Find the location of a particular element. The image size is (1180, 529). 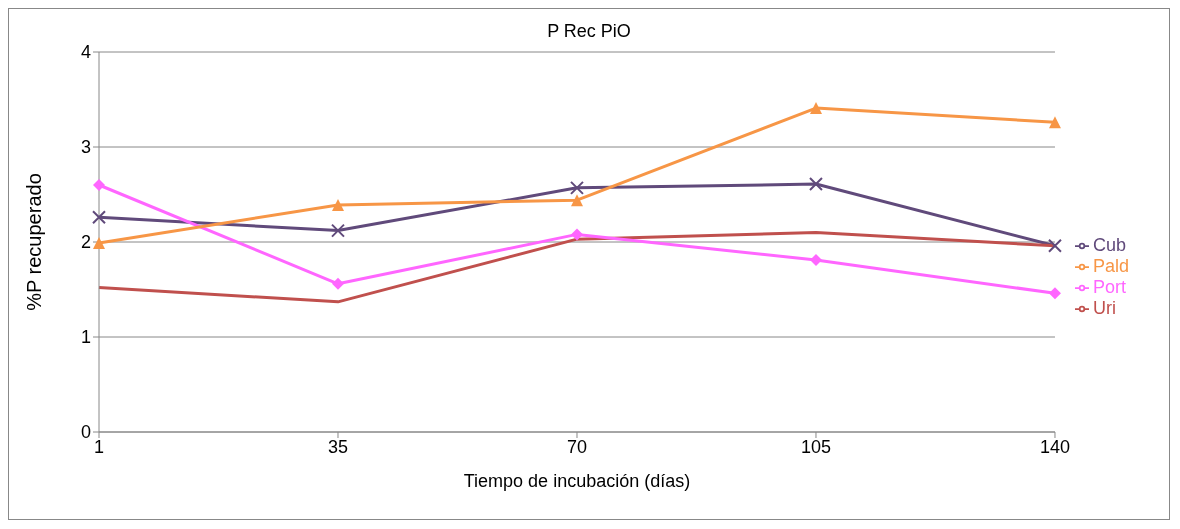

x-tick-label: 105 is located at coordinates (815, 446).